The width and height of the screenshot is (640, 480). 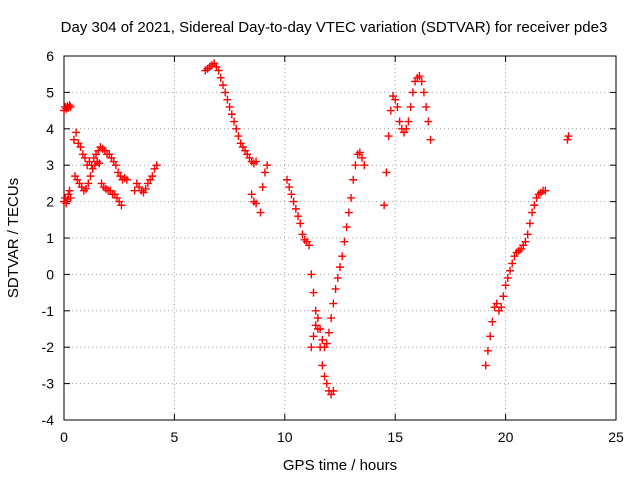 What do you see at coordinates (175, 437) in the screenshot?
I see `x-tick-label-1: 5` at bounding box center [175, 437].